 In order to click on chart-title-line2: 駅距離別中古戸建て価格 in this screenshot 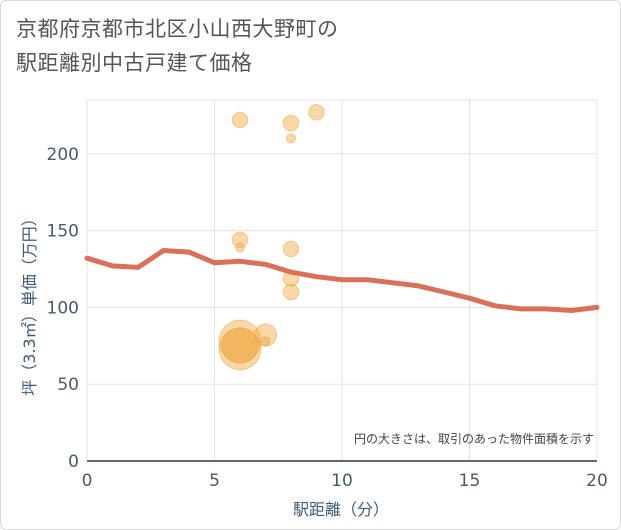, I will do `click(134, 63)`.